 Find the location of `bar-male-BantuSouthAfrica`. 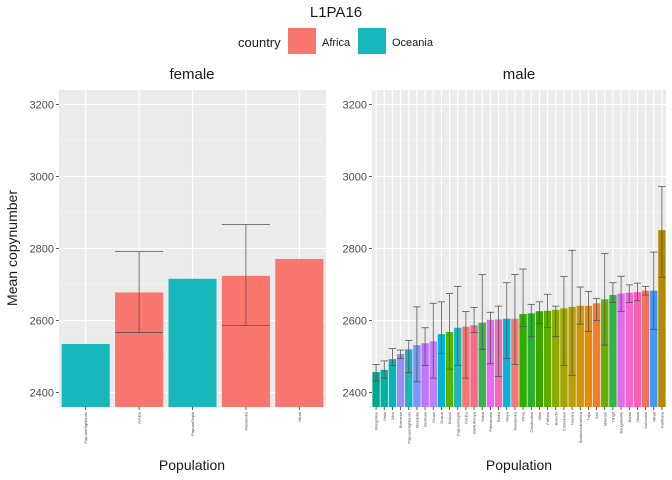

bar-male-BantuSouthAfrica is located at coordinates (580, 356).